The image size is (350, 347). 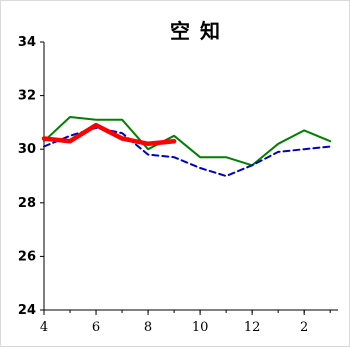 What do you see at coordinates (200, 31) in the screenshot?
I see `chart-title: 空知` at bounding box center [200, 31].